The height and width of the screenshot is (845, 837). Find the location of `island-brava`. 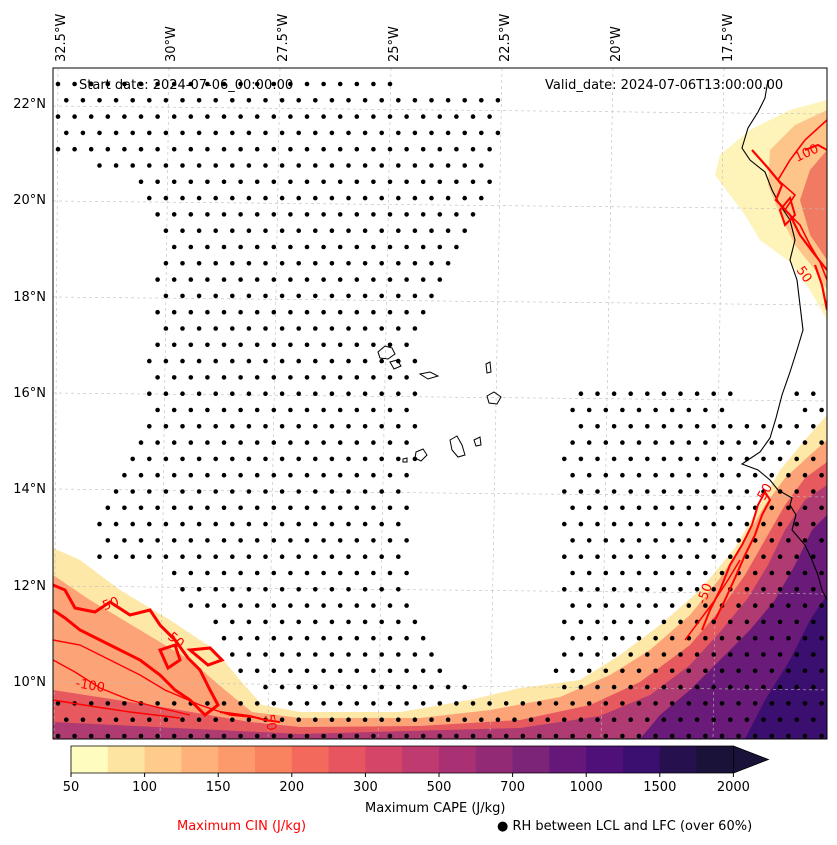

island-brava is located at coordinates (405, 460).